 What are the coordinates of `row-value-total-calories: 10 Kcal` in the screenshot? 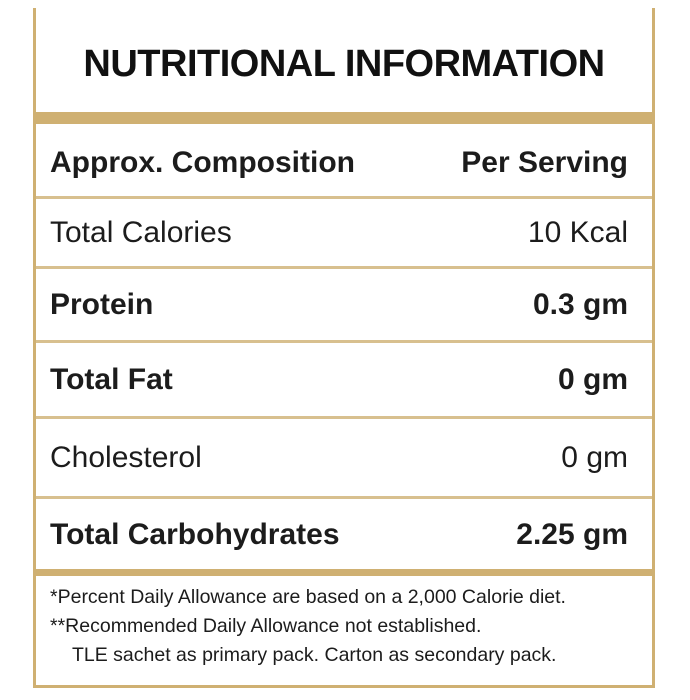 It's located at (577, 232).